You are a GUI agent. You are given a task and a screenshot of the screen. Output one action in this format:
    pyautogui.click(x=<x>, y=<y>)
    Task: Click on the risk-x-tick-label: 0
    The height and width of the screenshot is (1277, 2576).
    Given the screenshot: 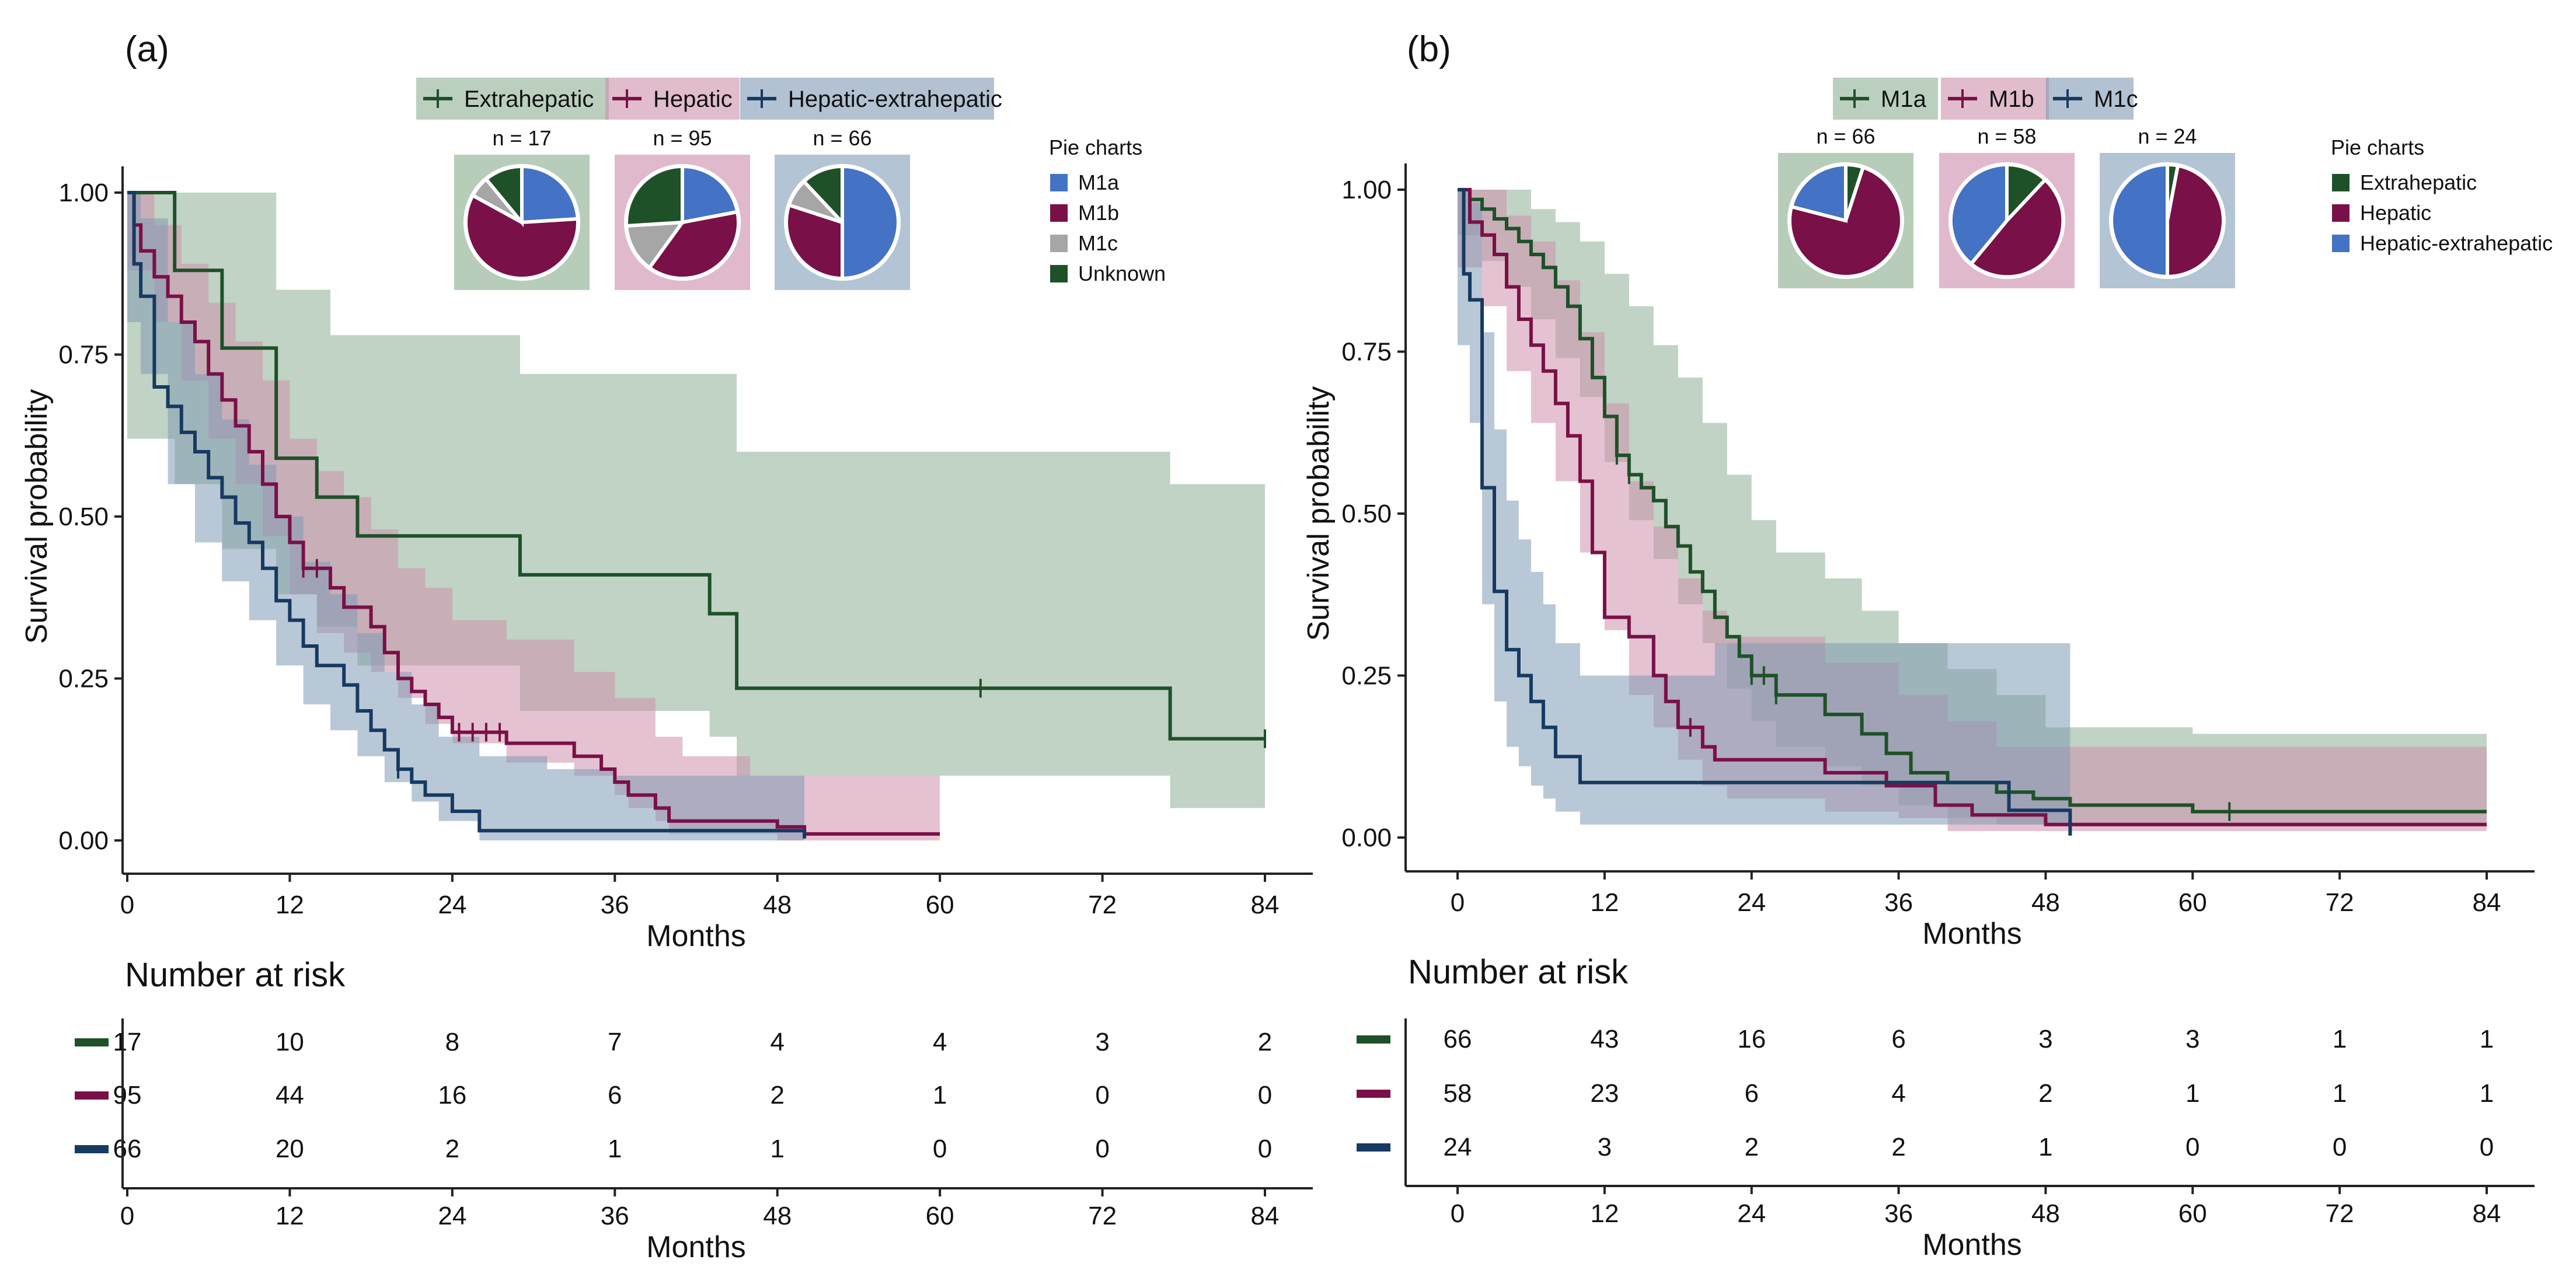 What is the action you would take?
    pyautogui.click(x=1458, y=1213)
    